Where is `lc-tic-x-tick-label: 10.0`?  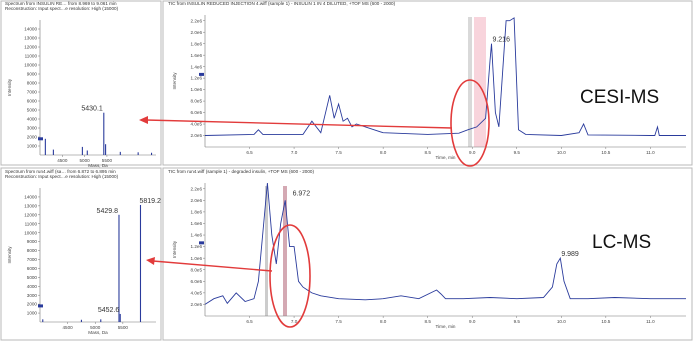 lc-tic-x-tick-label: 10.0 is located at coordinates (561, 321).